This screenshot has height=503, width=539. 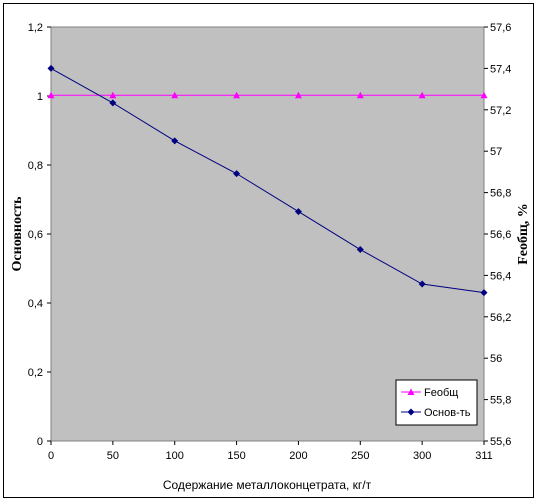 I want to click on x-tick-label: 311, so click(x=484, y=456).